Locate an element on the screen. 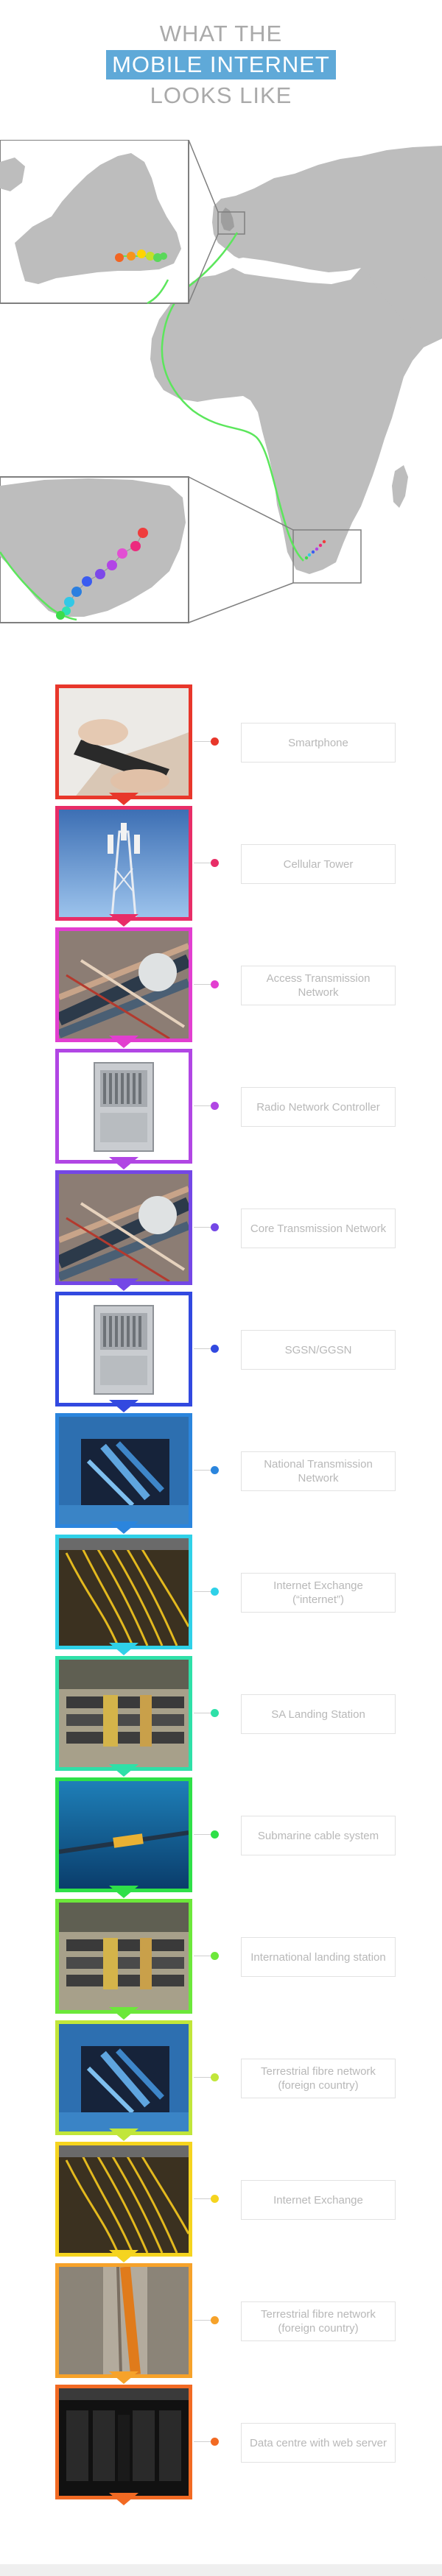 This screenshot has width=442, height=2576. chain-step: International landing station is located at coordinates (221, 1959).